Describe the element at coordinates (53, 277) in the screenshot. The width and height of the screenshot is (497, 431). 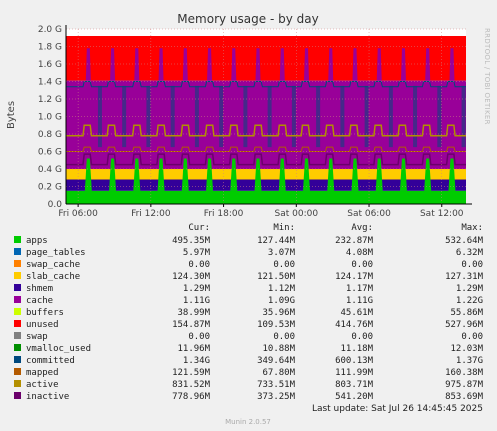
I see `legend-name: slab_cache` at that location.